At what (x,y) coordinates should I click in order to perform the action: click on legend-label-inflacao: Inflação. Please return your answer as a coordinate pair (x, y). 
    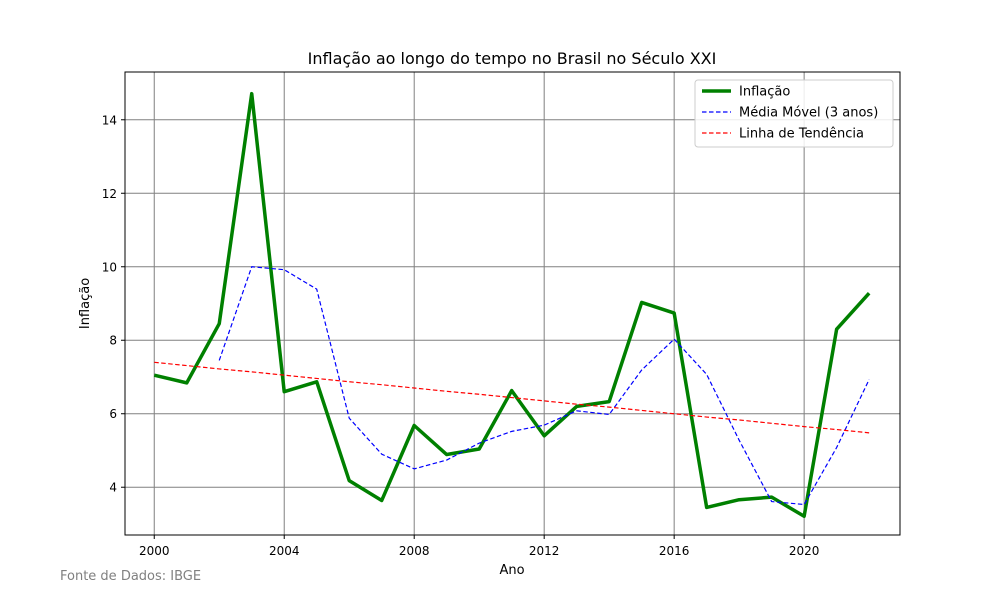
    Looking at the image, I should click on (764, 92).